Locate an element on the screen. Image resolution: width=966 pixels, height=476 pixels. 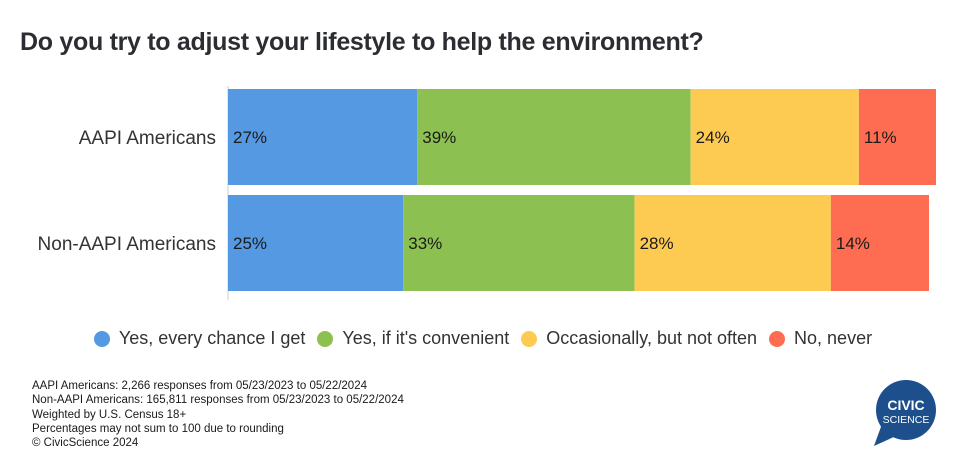
data-label-non-aapi-americans-yes-if-it-s-convenient: 33% is located at coordinates (425, 243).